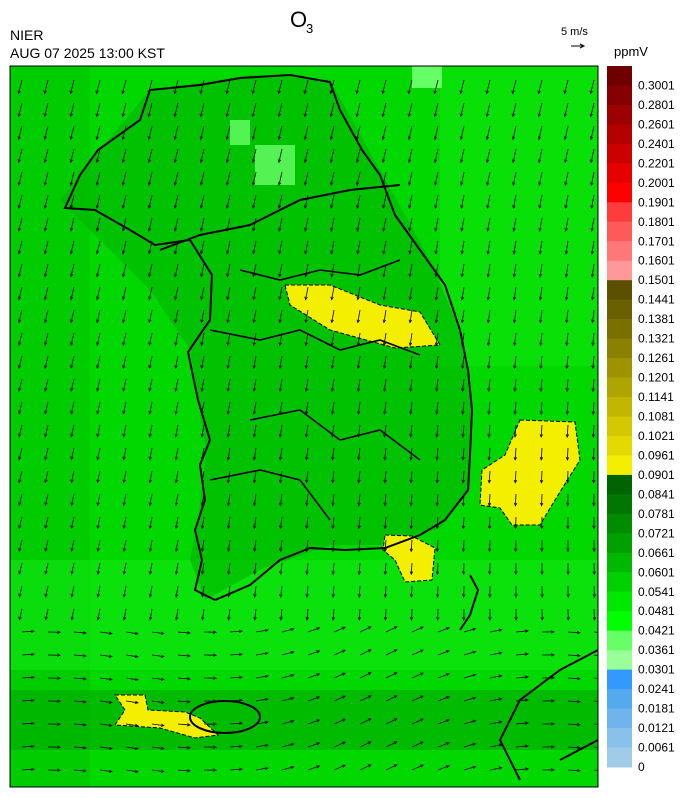  I want to click on colorbar-label: 0.0241, so click(656, 689).